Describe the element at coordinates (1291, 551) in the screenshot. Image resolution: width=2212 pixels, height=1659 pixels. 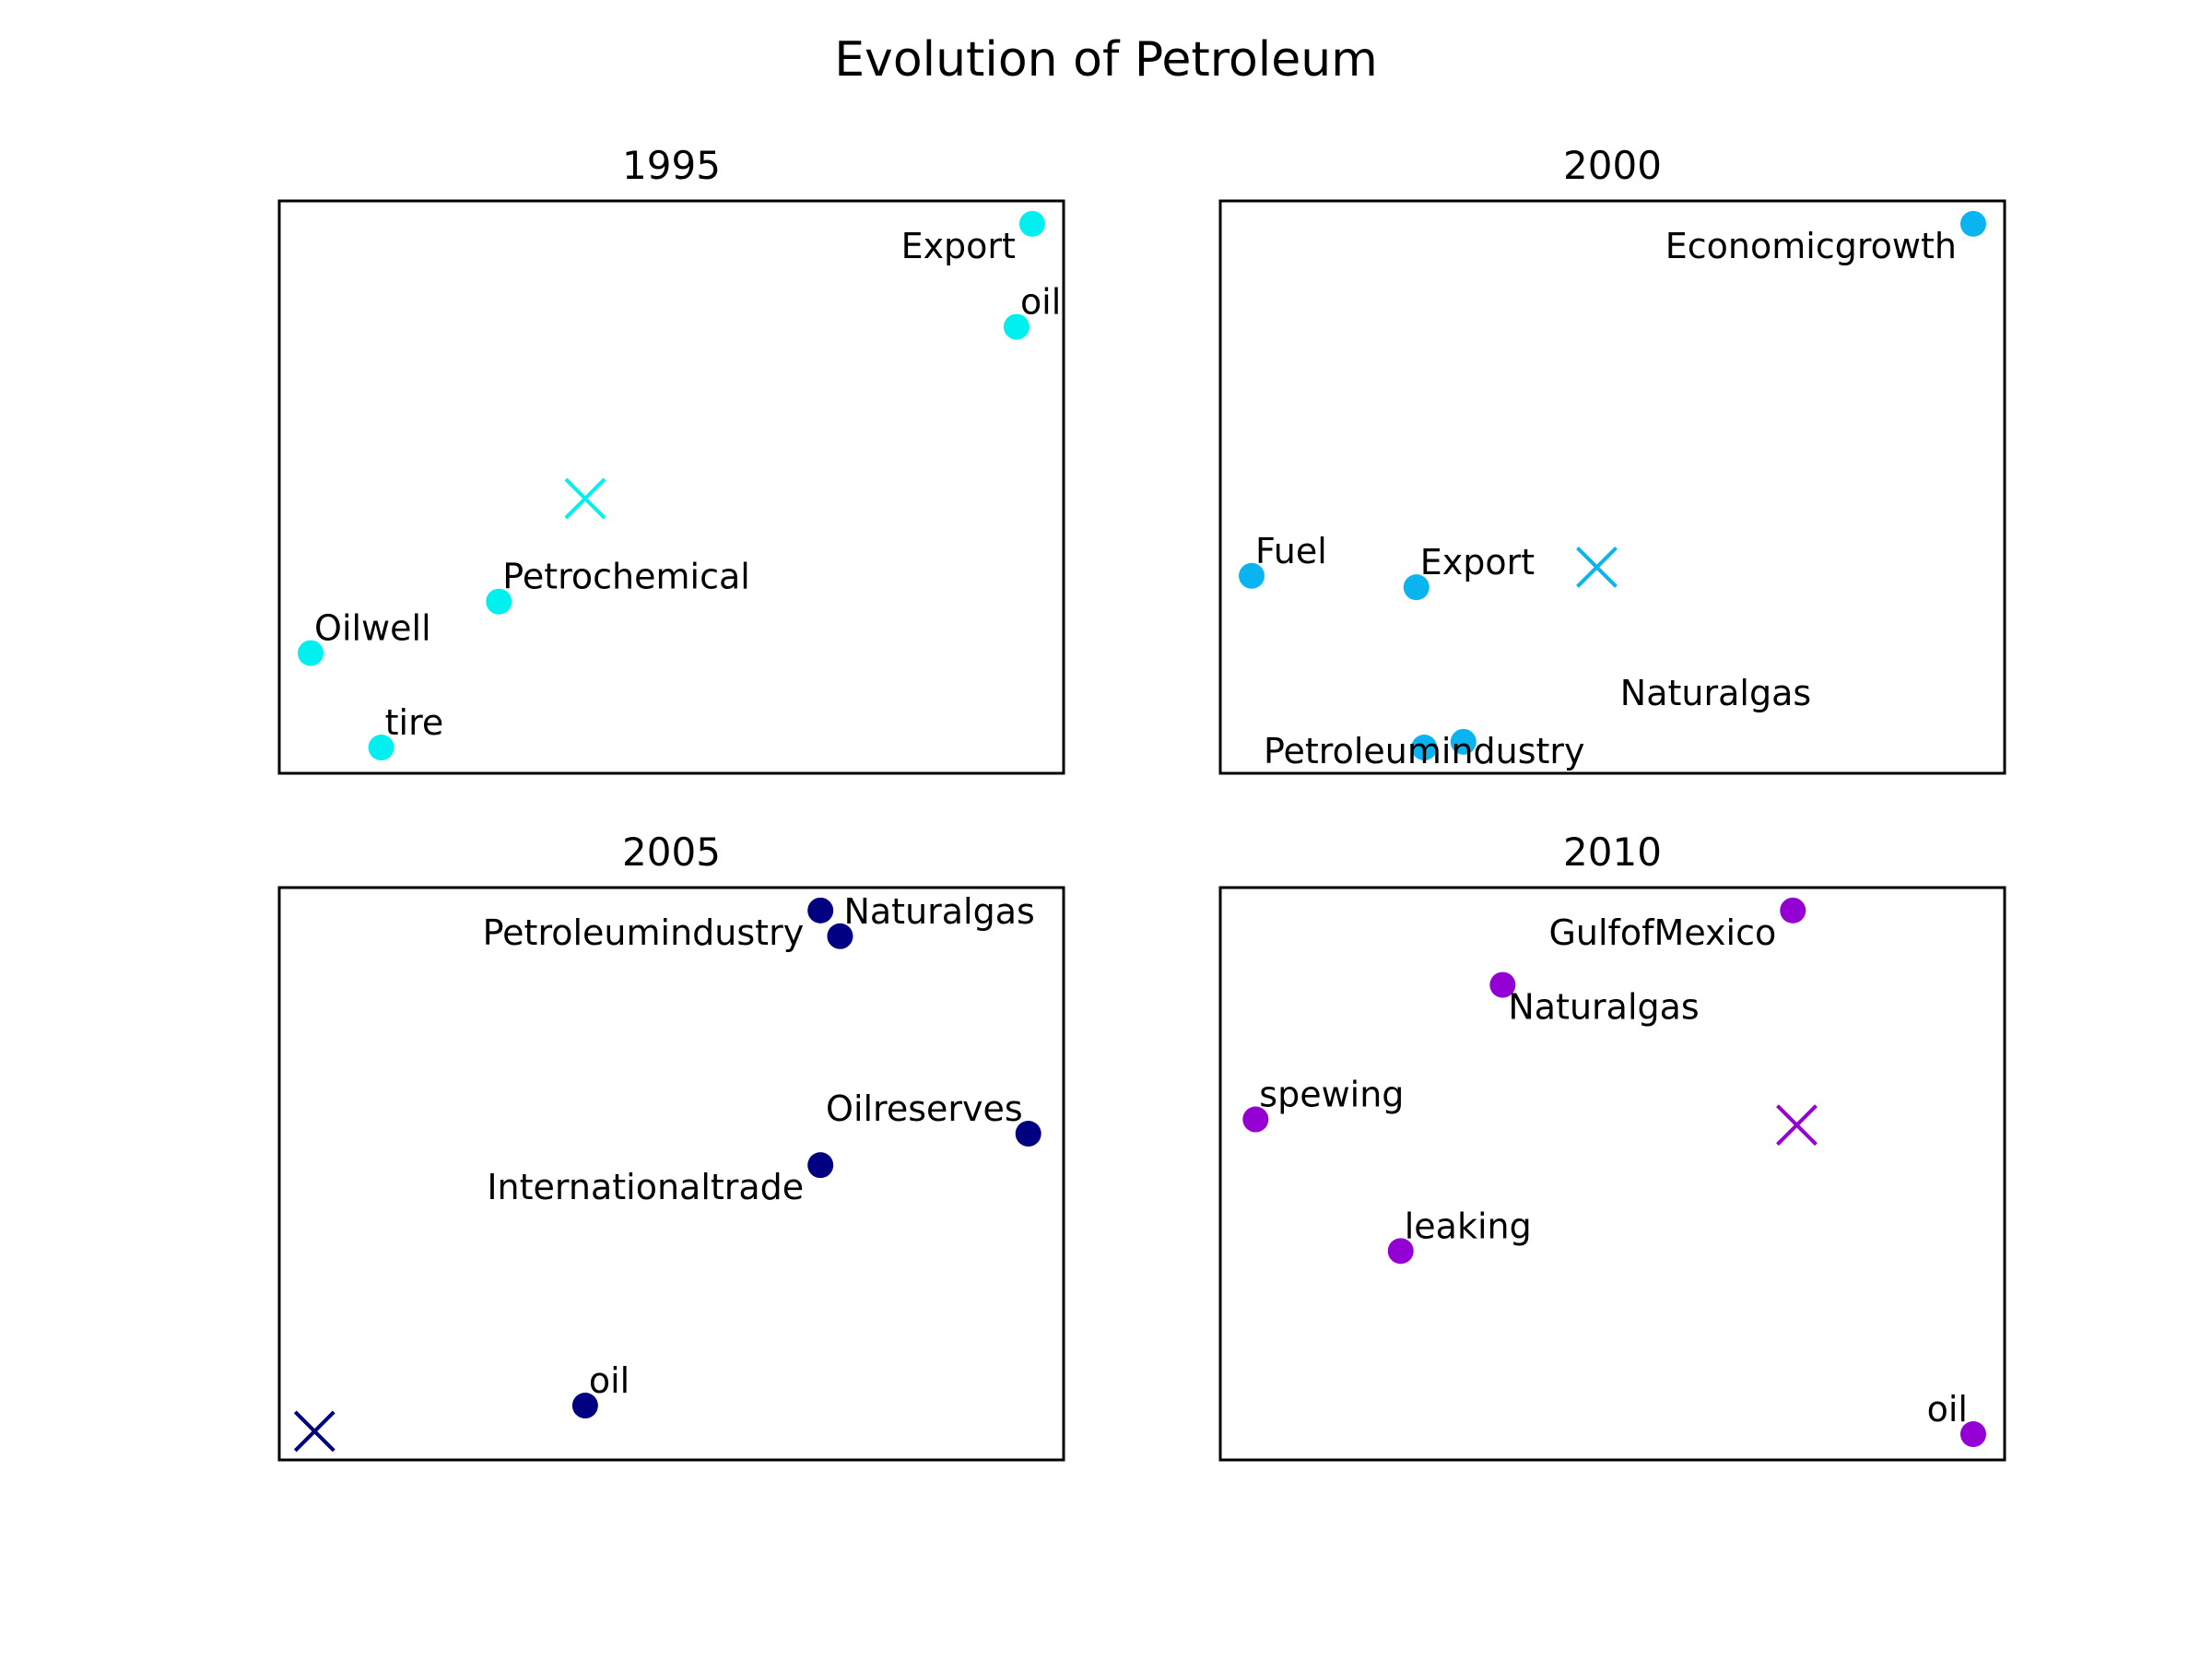
I see `point-label: Fuel` at that location.